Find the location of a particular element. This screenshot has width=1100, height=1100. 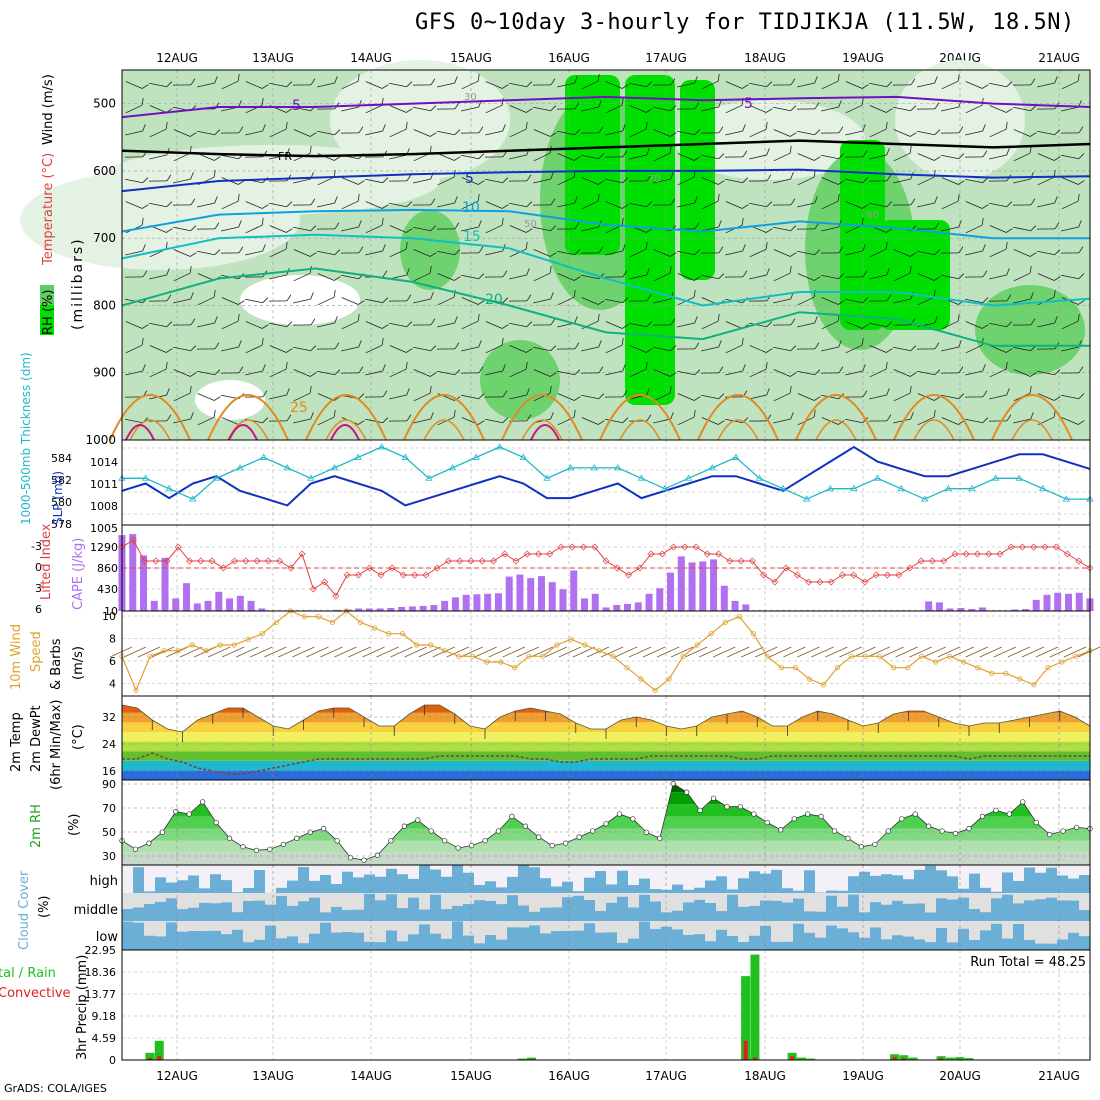

cloud-panel: high middle low Cloud Cover (%) is located at coordinates (554, 907).